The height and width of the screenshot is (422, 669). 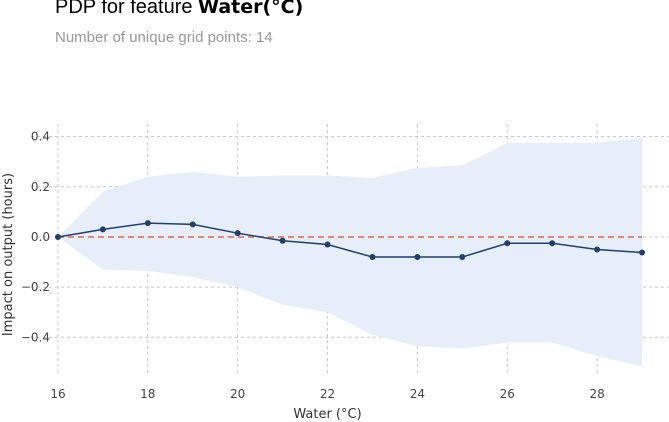 What do you see at coordinates (507, 394) in the screenshot?
I see `x-tick-label-5: 26` at bounding box center [507, 394].